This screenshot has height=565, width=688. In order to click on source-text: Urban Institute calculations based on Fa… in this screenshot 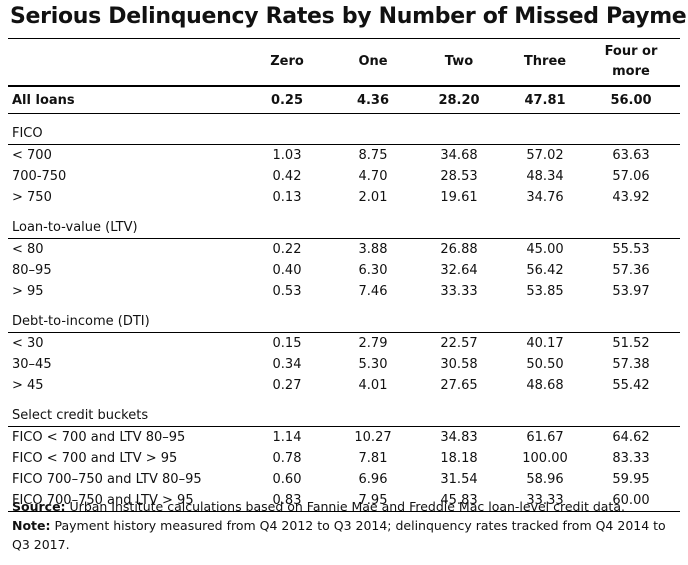, I will do `click(347, 506)`.